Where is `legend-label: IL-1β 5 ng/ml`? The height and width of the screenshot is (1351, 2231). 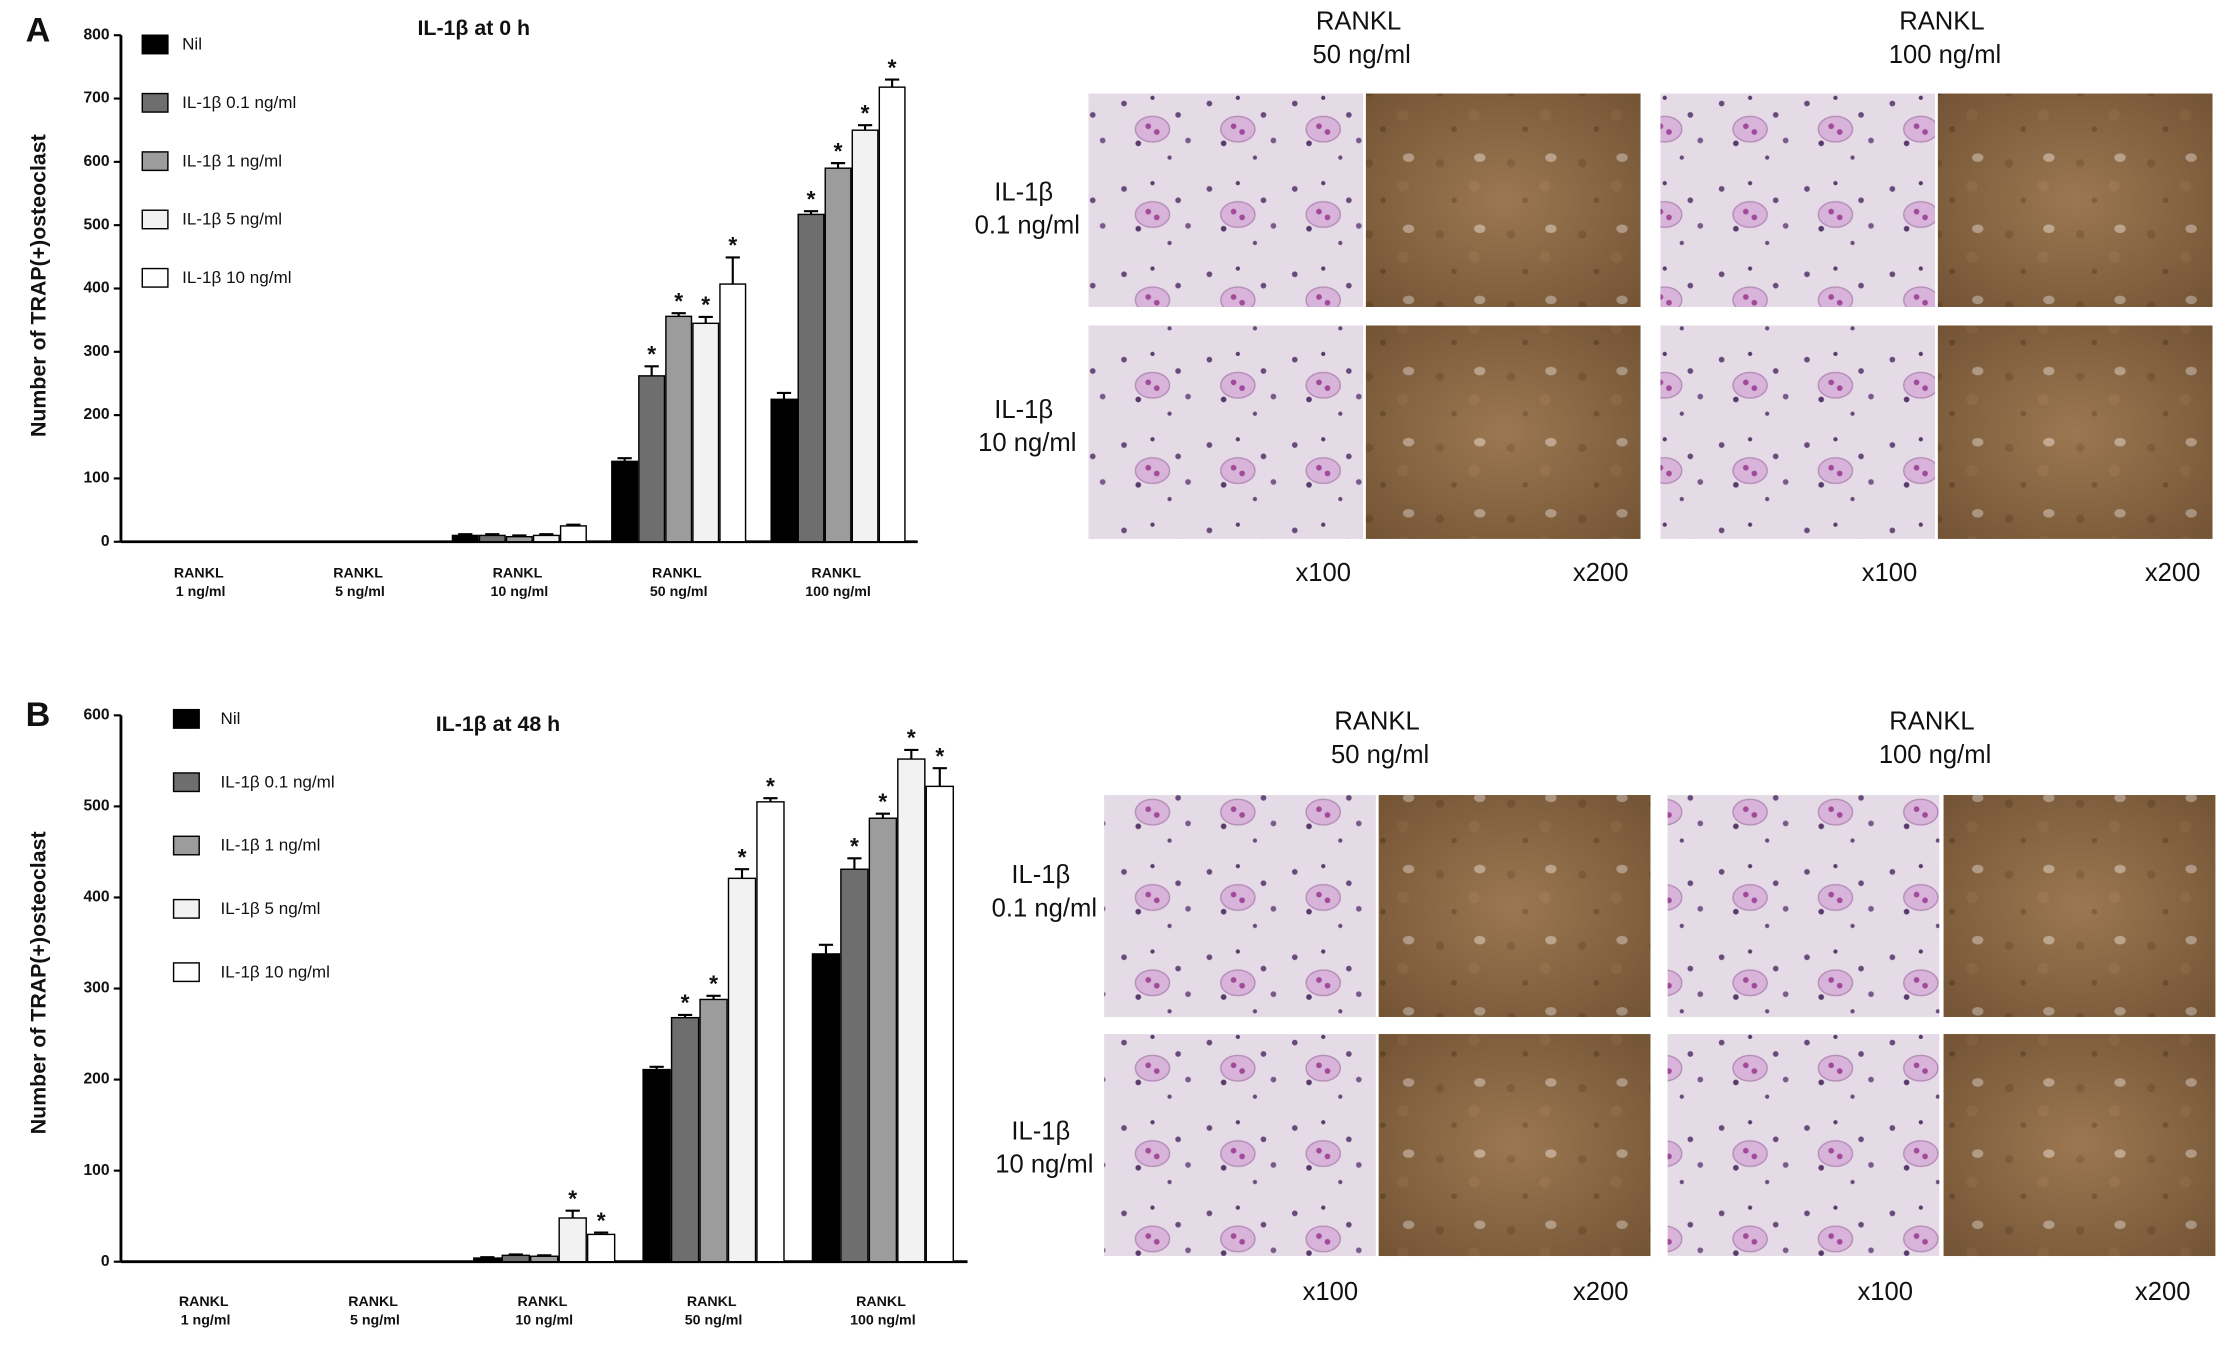
legend-label: IL-1β 5 ng/ml is located at coordinates (271, 908).